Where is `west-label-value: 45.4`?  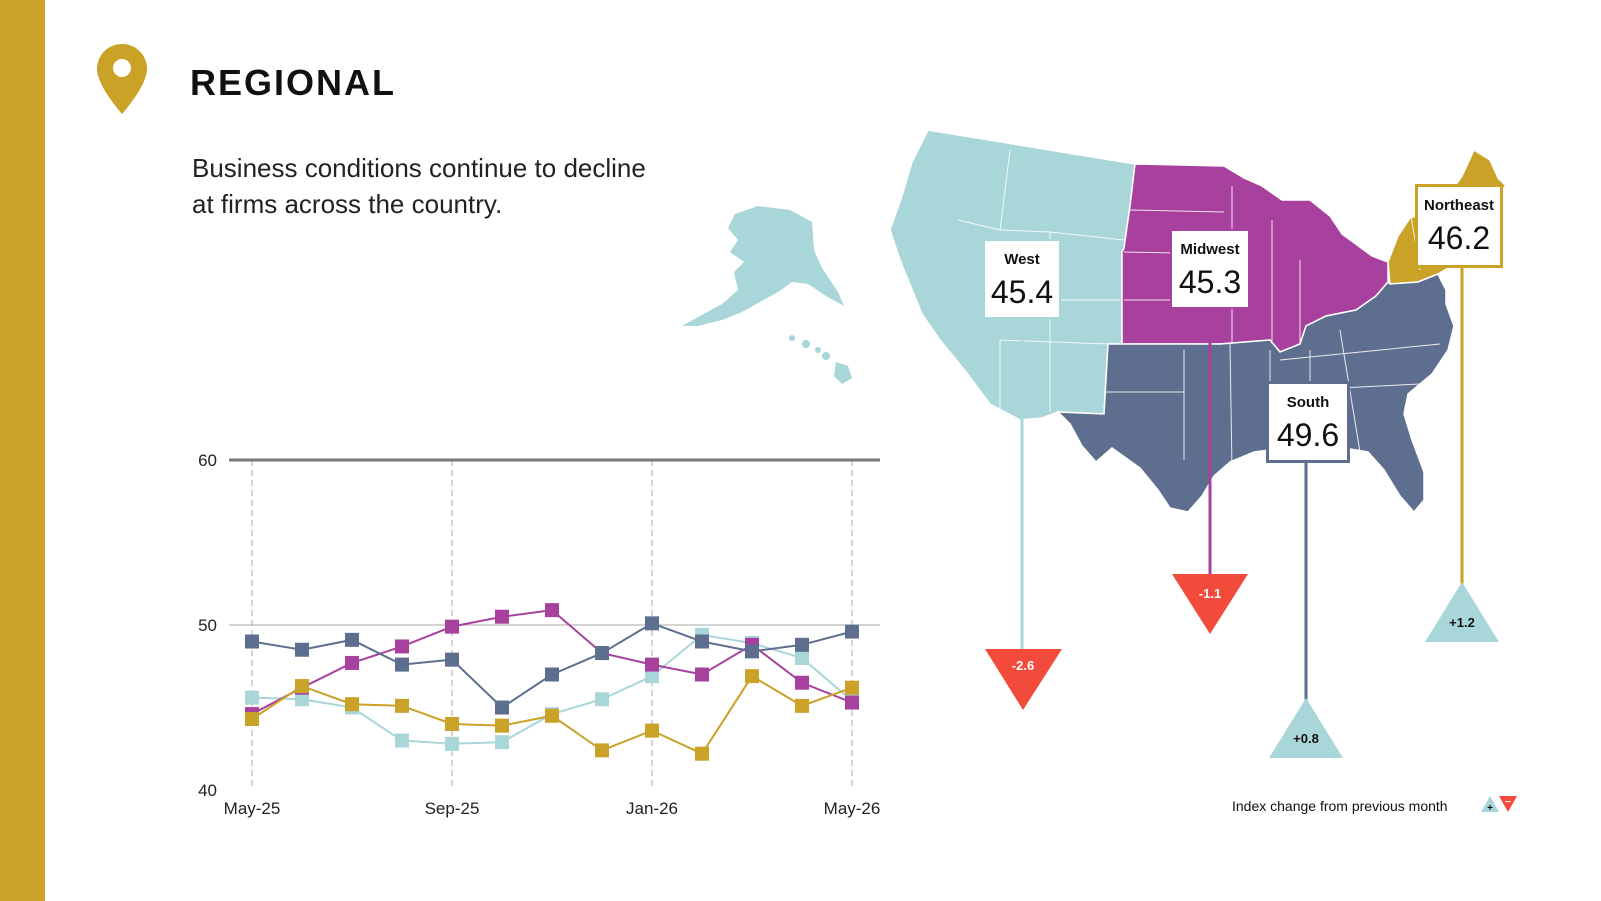
west-label-value: 45.4 is located at coordinates (1022, 292).